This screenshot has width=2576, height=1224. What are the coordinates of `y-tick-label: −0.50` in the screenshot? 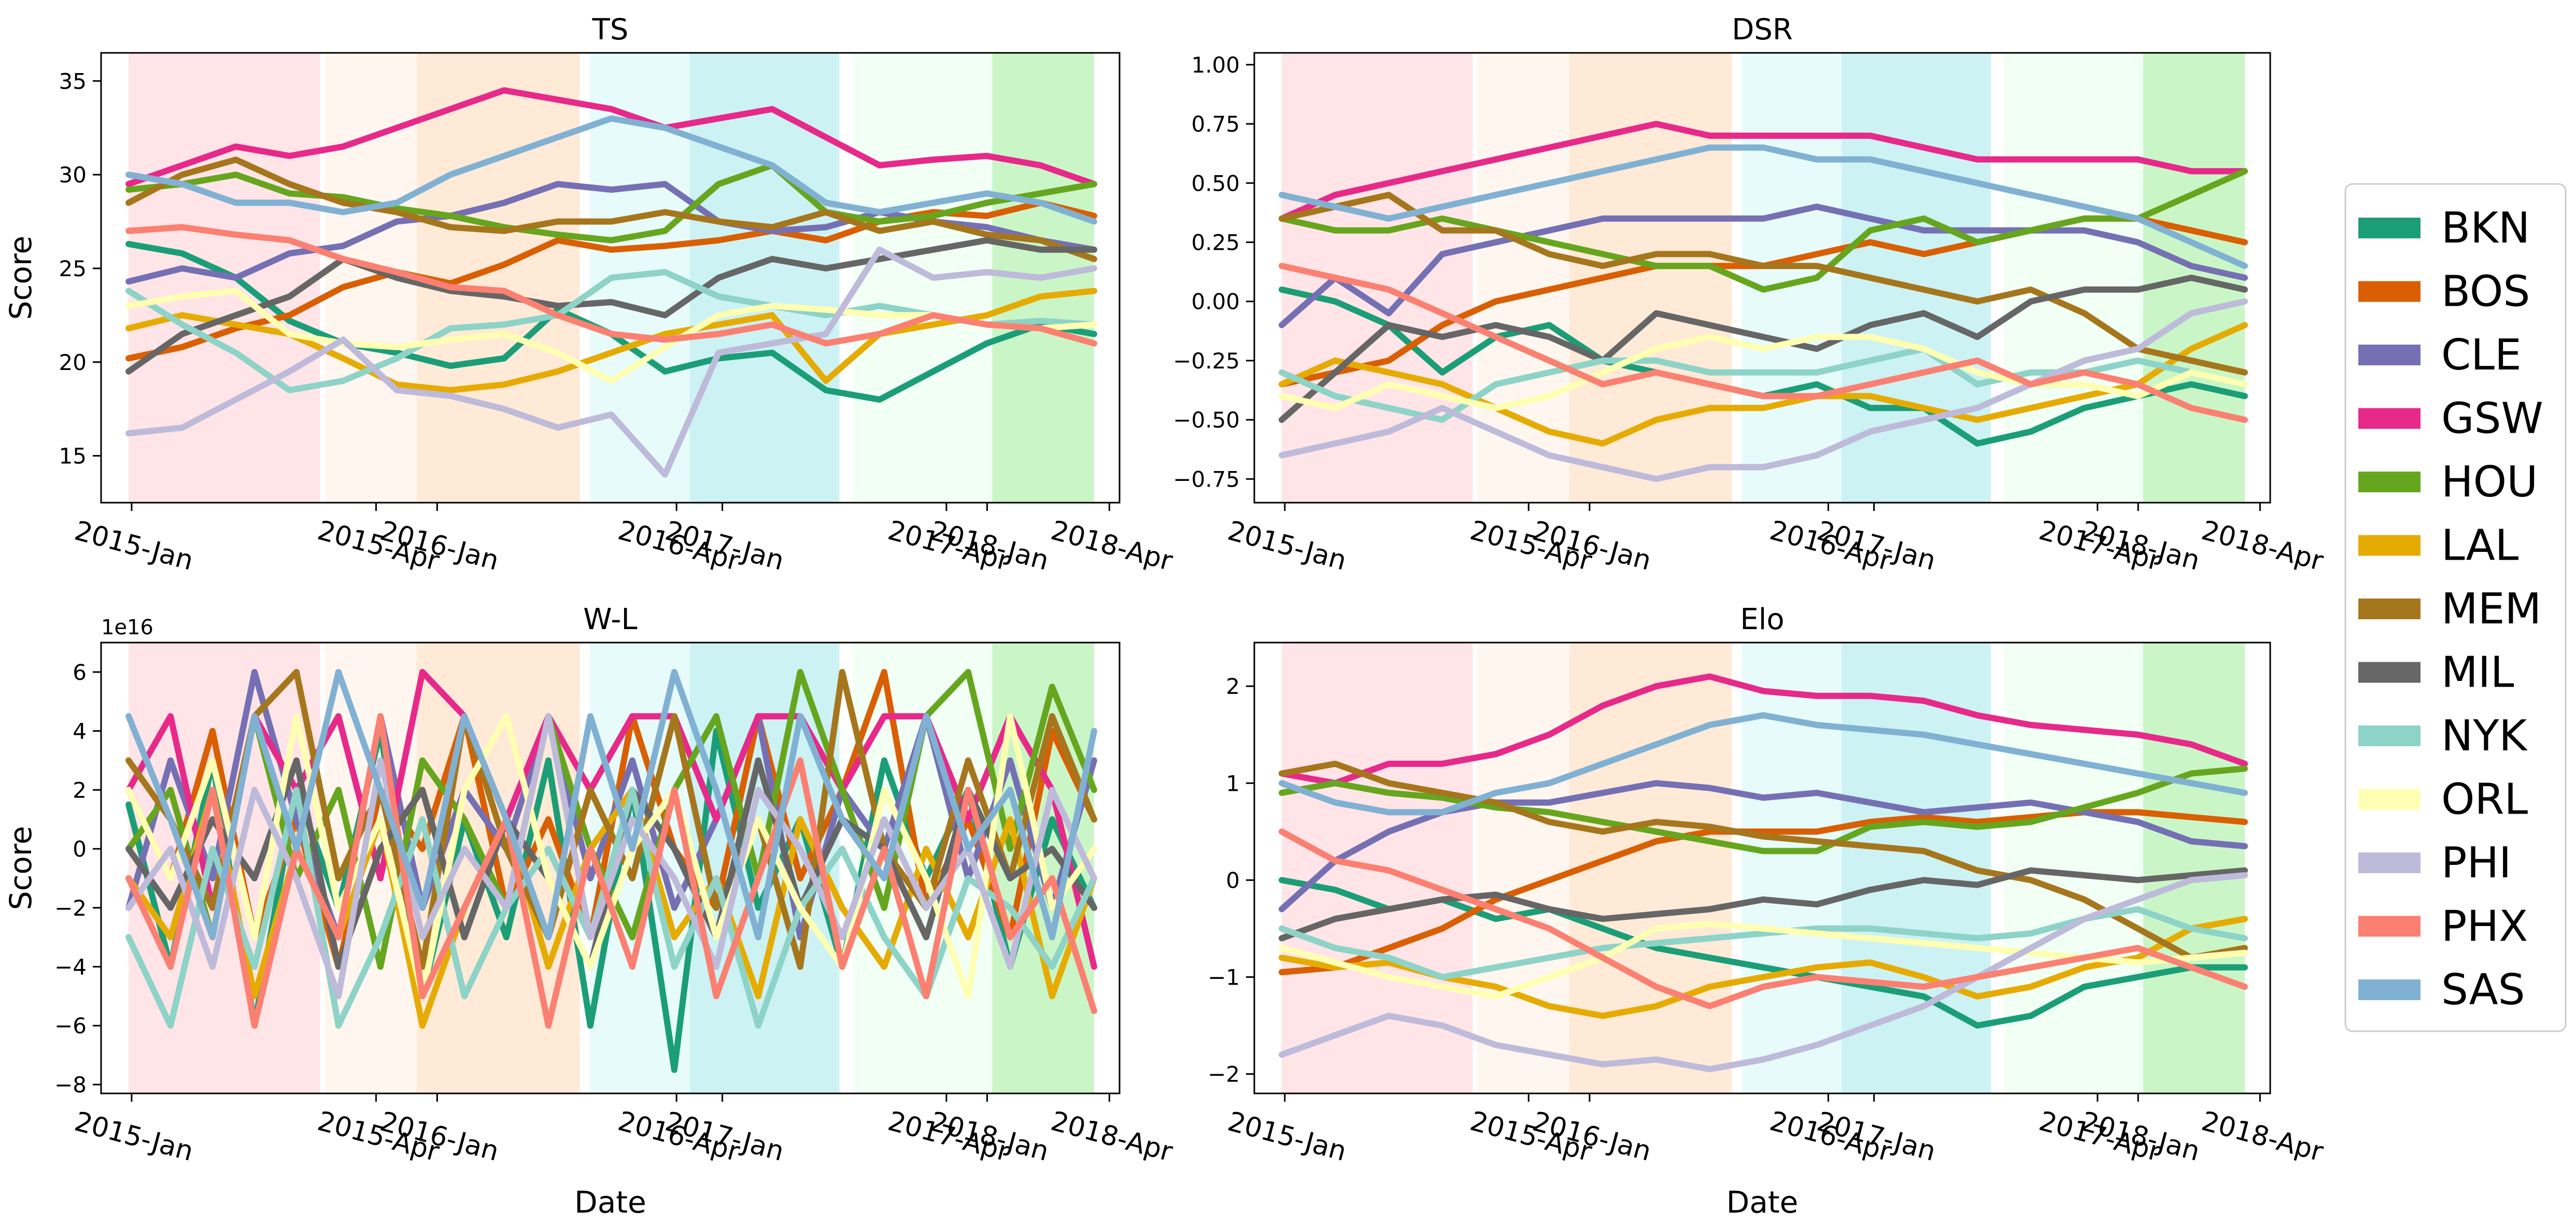 It's located at (1206, 420).